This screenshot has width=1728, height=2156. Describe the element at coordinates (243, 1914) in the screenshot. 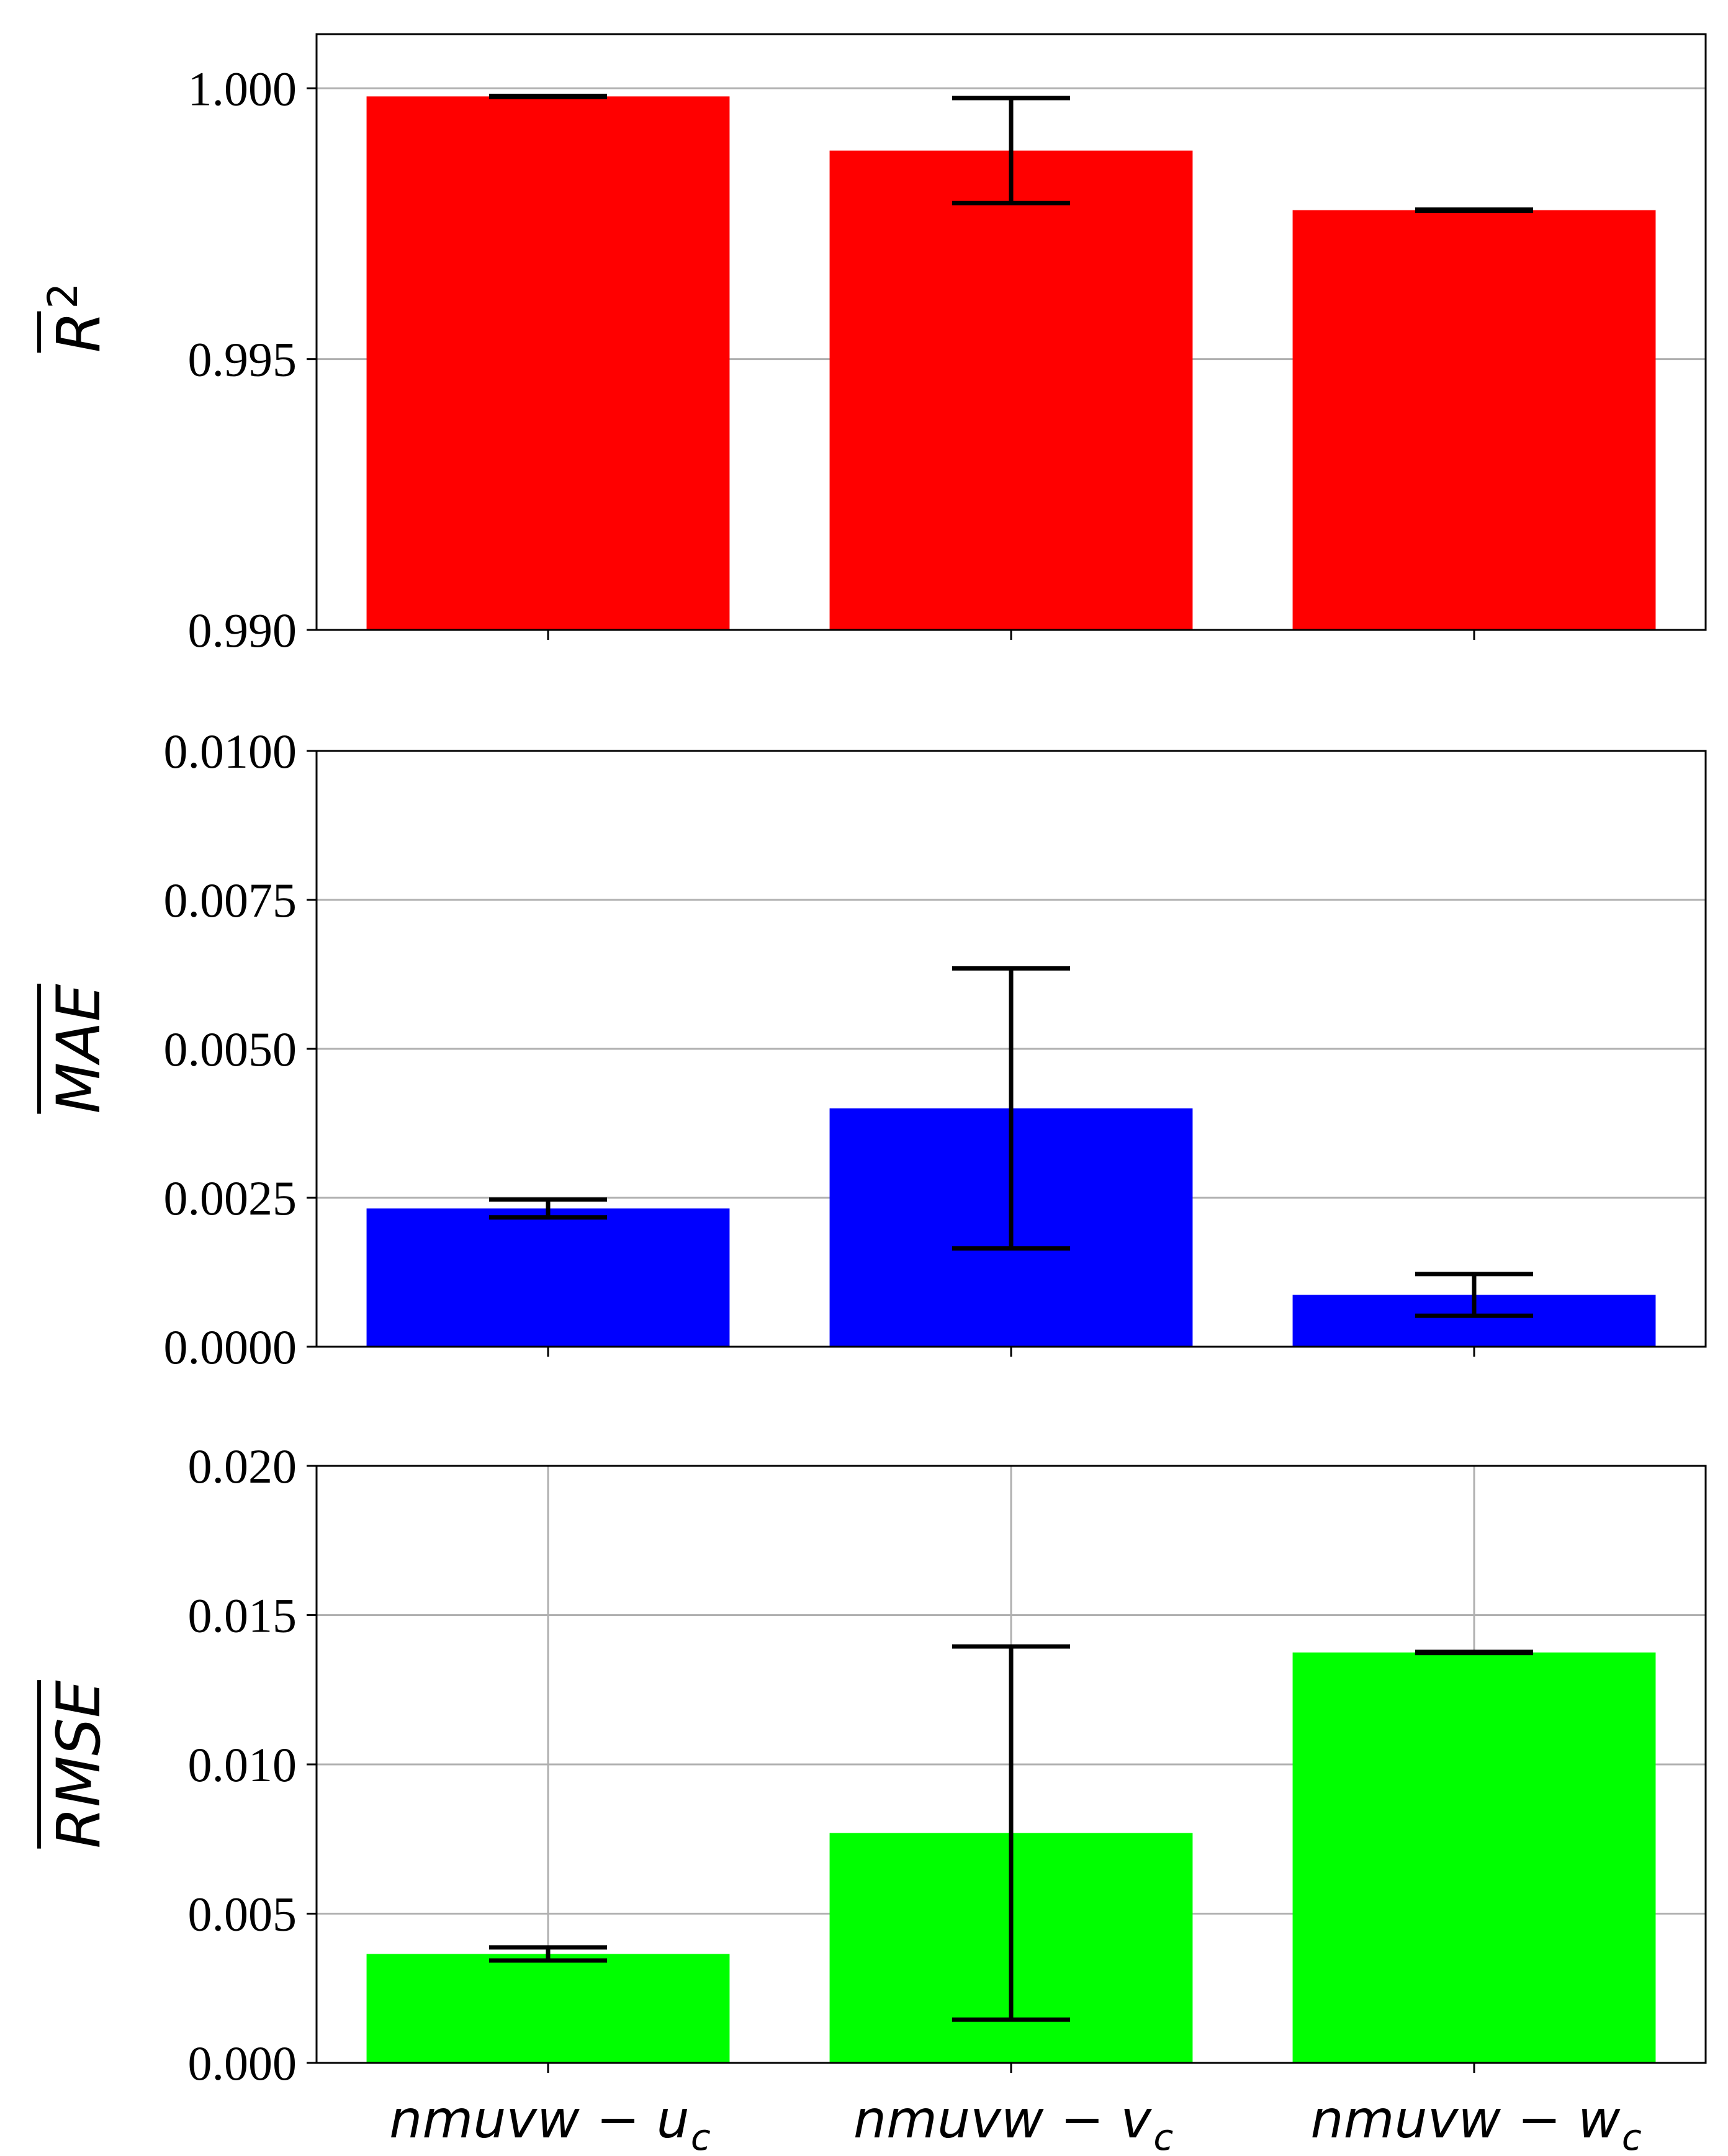

I see `y-tick-label: 0.005` at that location.